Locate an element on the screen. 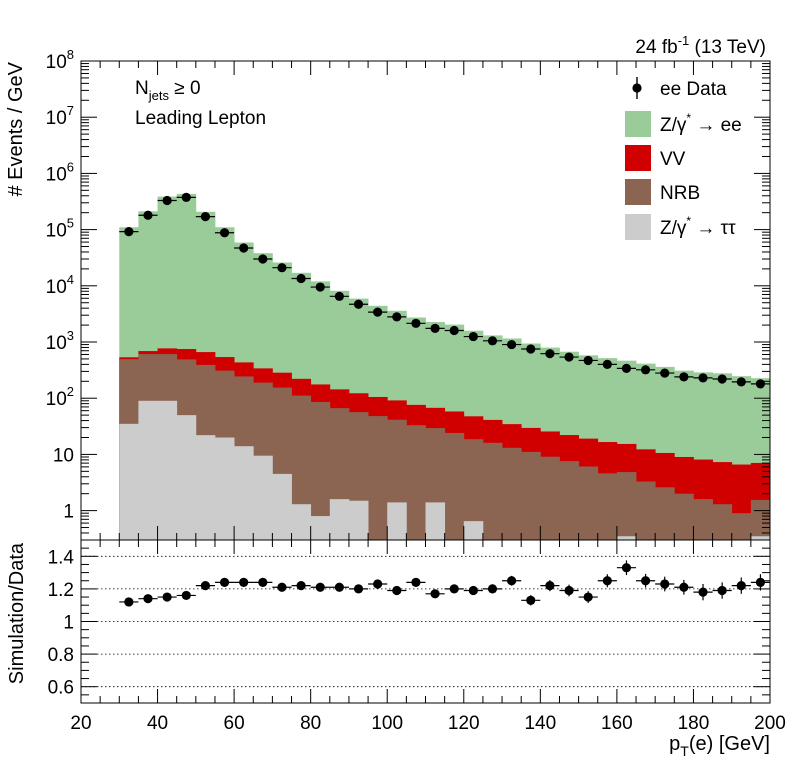 The height and width of the screenshot is (772, 796). xtick-label: 20 is located at coordinates (80, 723).